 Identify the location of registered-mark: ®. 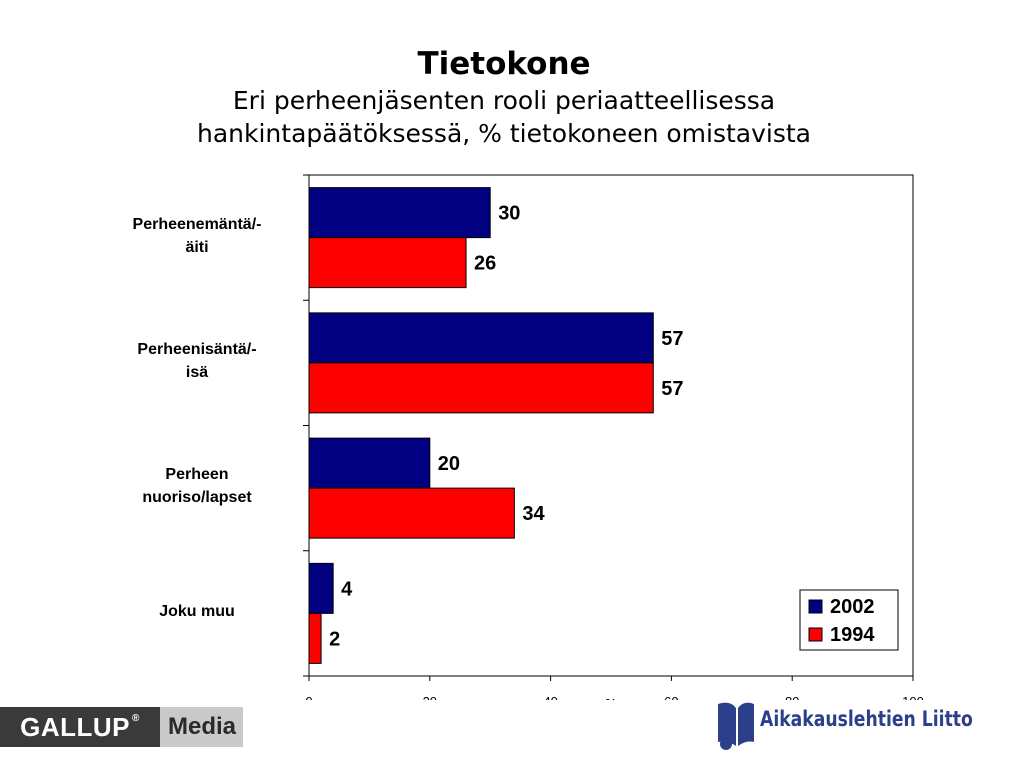
(136, 718).